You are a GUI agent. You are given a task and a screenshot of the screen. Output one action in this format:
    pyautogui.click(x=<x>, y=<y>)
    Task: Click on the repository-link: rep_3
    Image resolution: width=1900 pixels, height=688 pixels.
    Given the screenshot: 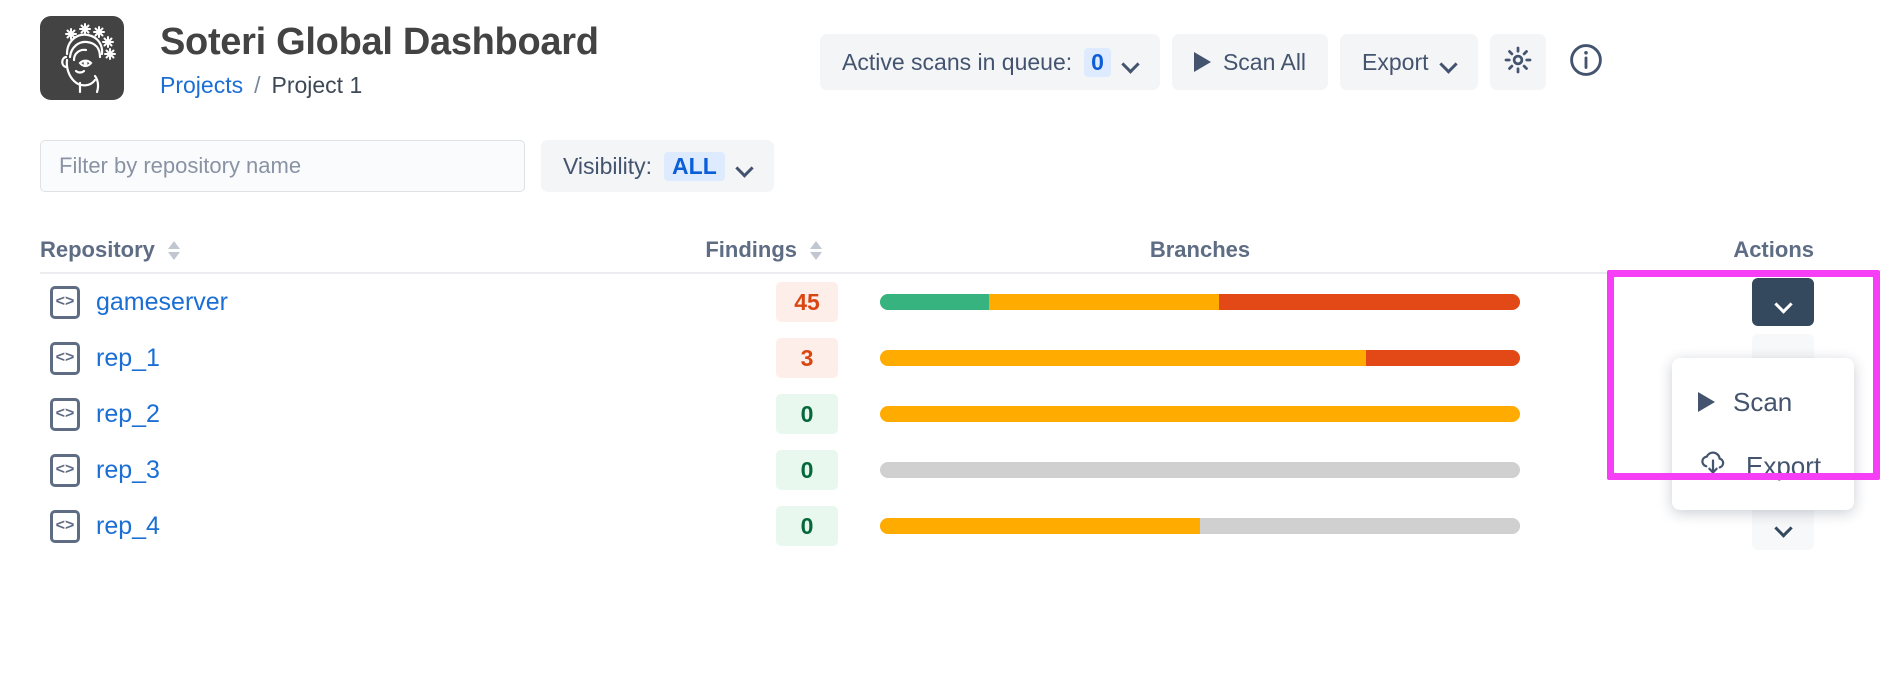 What is the action you would take?
    pyautogui.click(x=128, y=469)
    